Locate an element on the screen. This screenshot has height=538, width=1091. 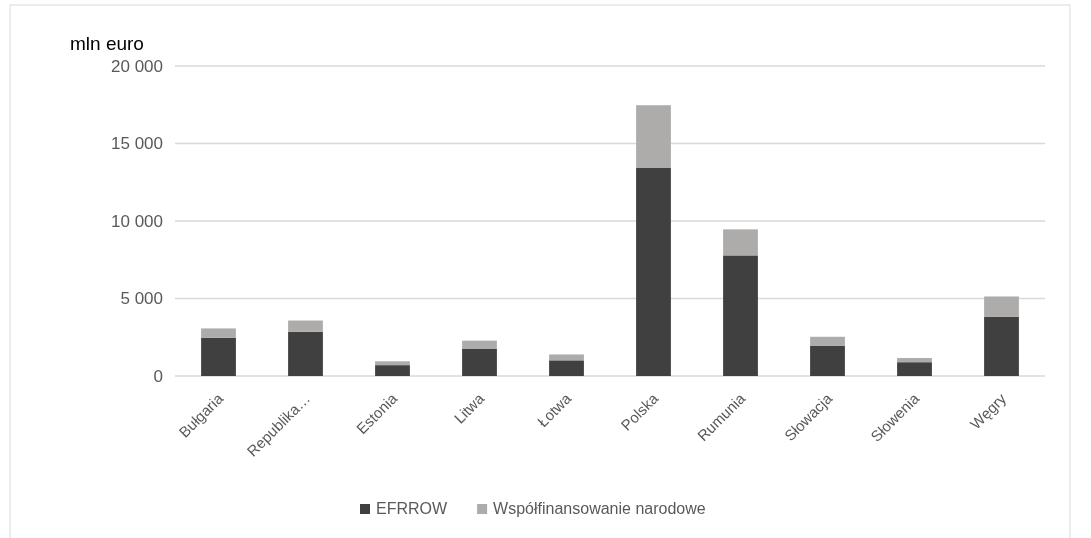
legend-label: EFRROW is located at coordinates (412, 508).